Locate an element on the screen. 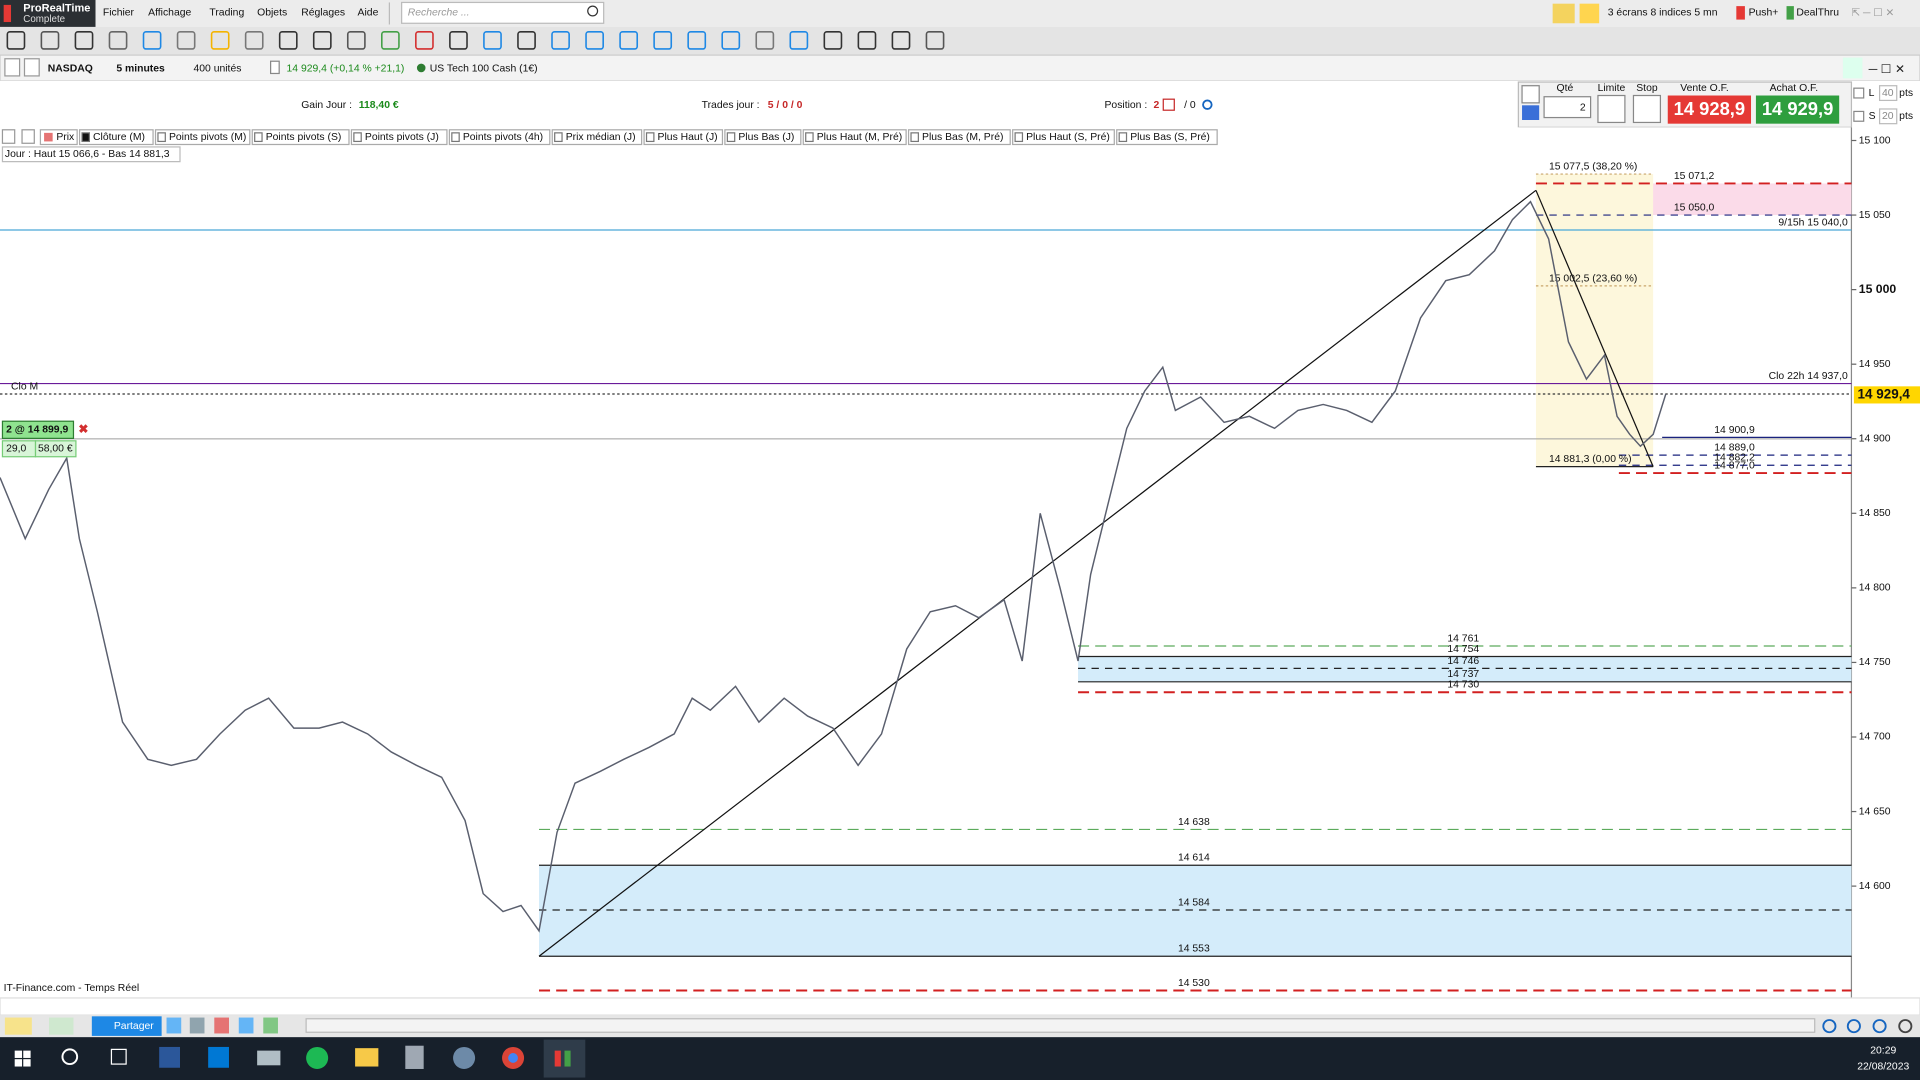 The height and width of the screenshot is (1080, 1920). long-pts-input is located at coordinates (1888, 93).